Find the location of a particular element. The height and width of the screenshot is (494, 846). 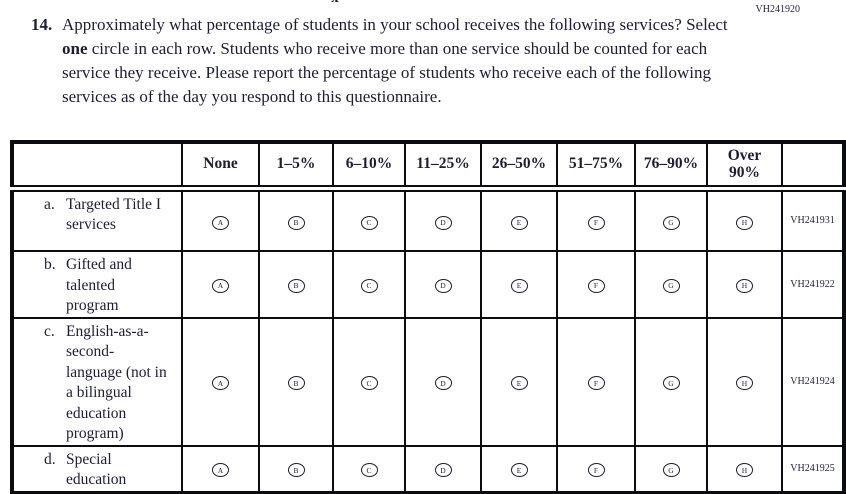

header-26-50: 26–50% is located at coordinates (519, 166).